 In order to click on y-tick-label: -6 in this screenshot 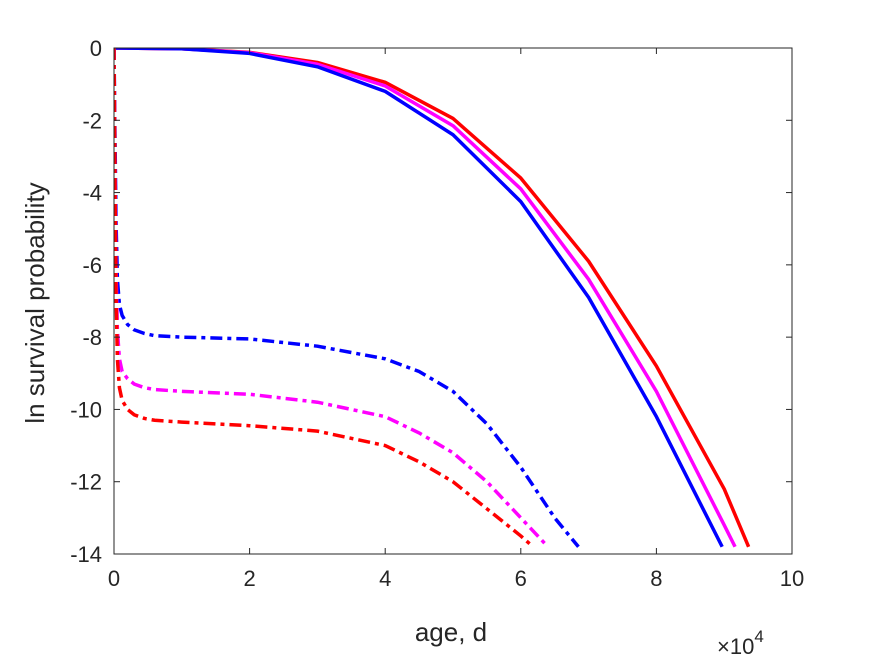, I will do `click(92, 265)`.